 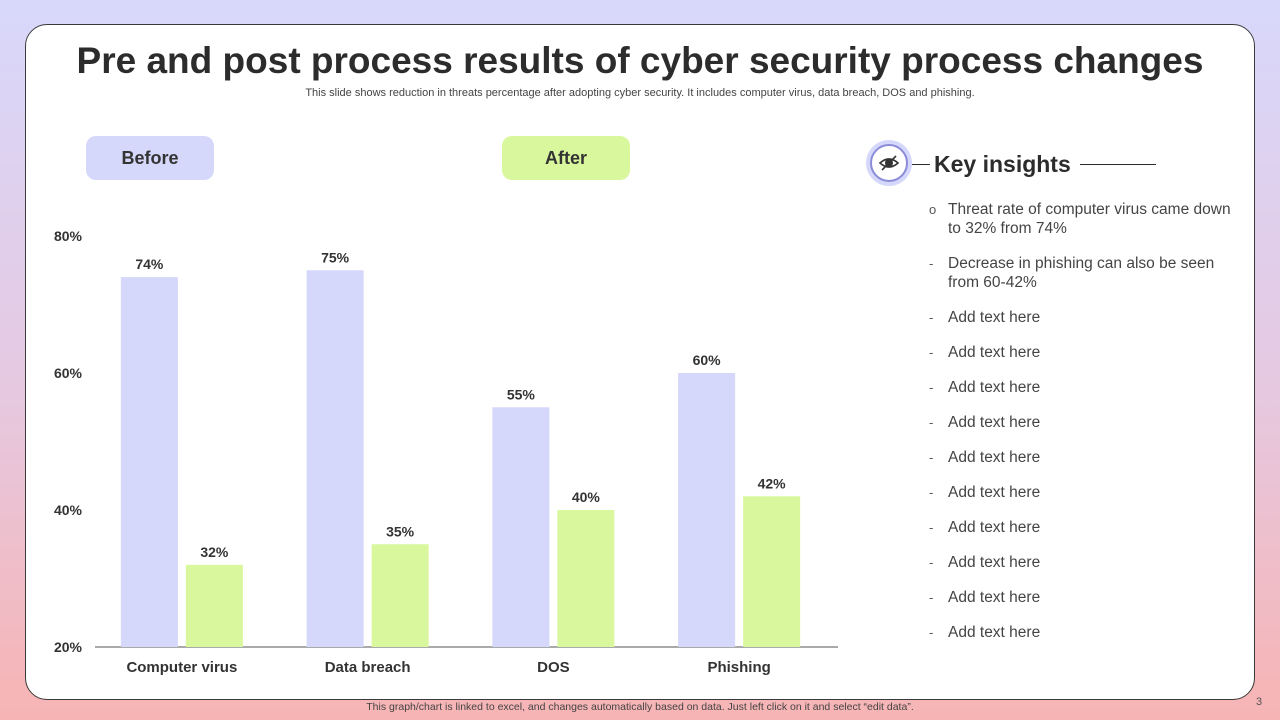 I want to click on y-tick-label: 80%, so click(x=68, y=236).